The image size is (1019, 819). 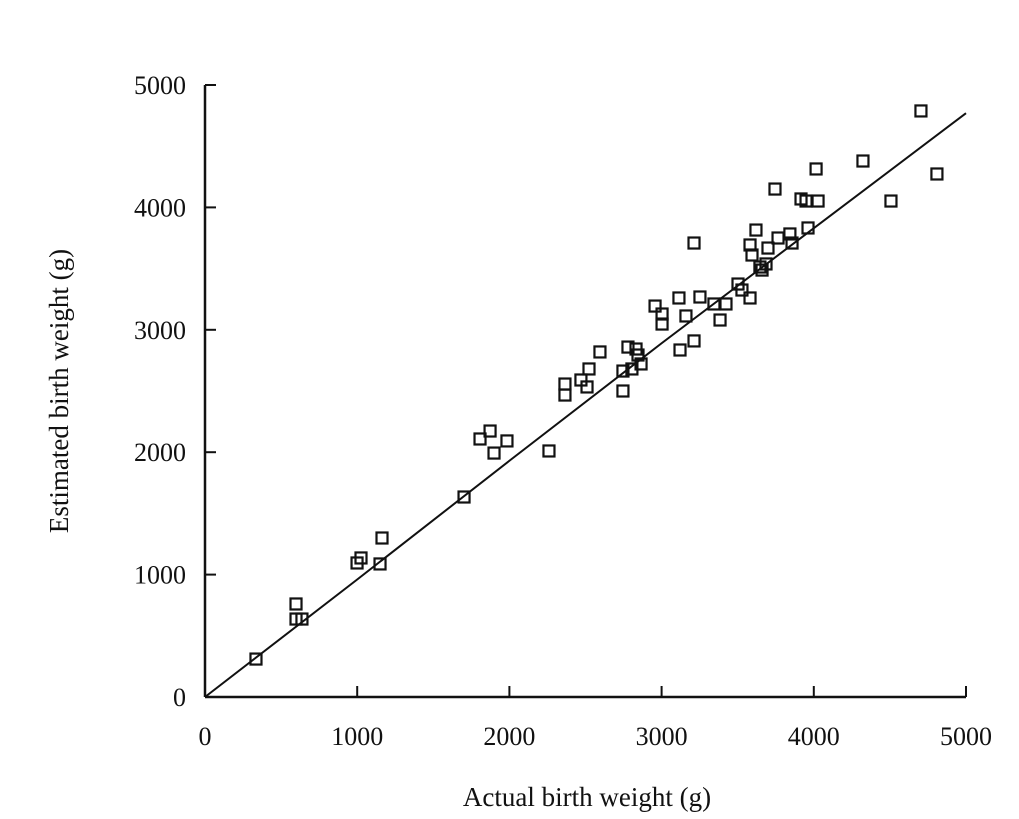 I want to click on x-axis-label: Actual birth weight (g), so click(x=587, y=797).